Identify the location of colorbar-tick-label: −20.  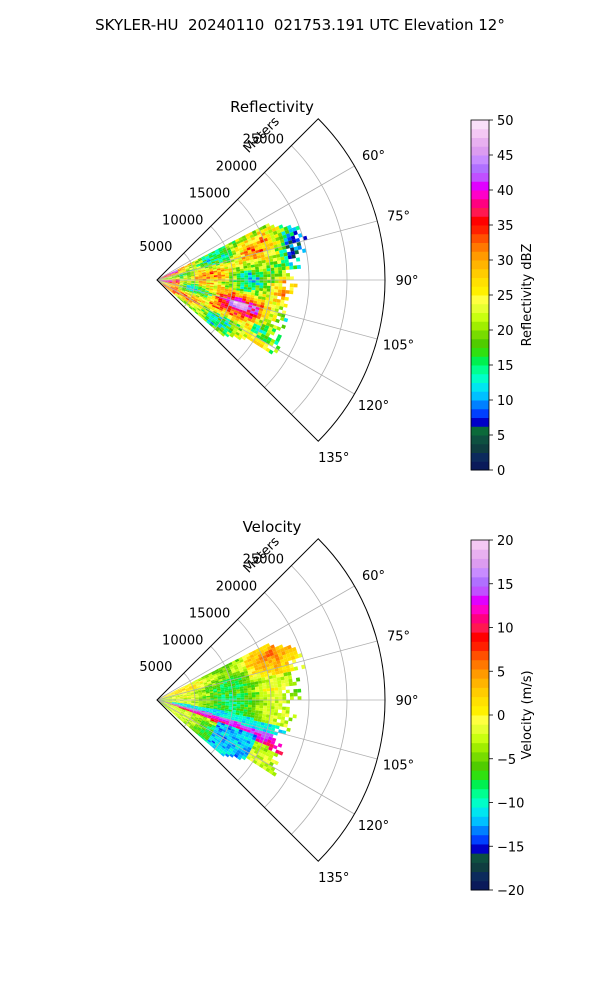
(510, 891).